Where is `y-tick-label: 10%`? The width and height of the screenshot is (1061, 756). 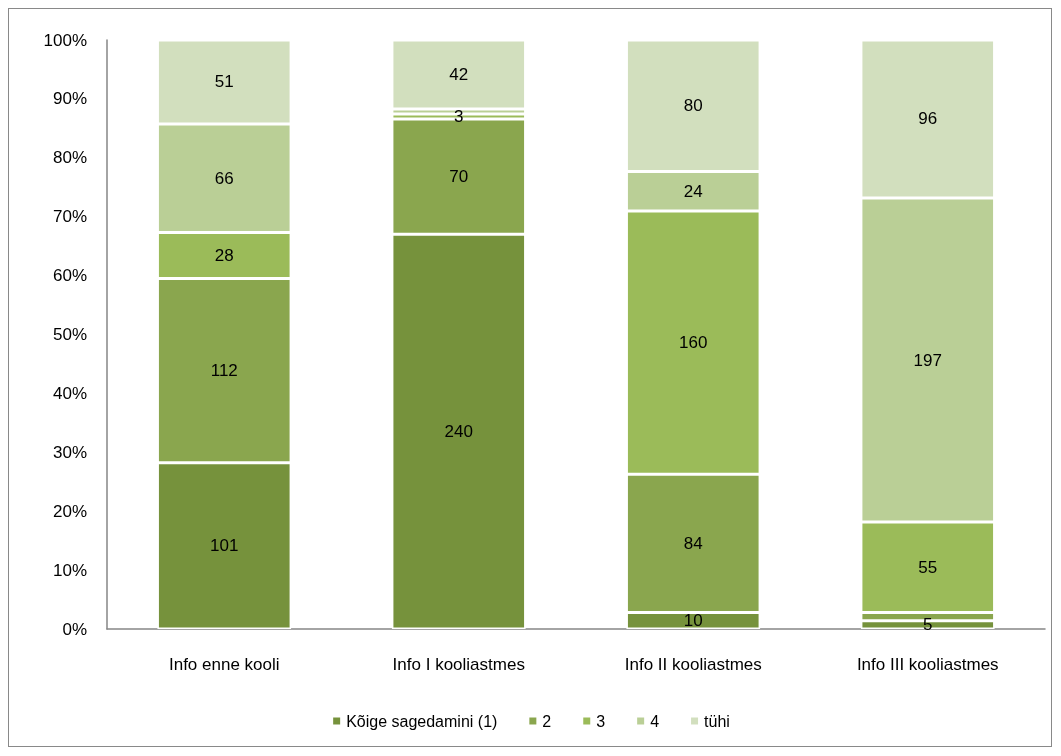
y-tick-label: 10% is located at coordinates (69, 570).